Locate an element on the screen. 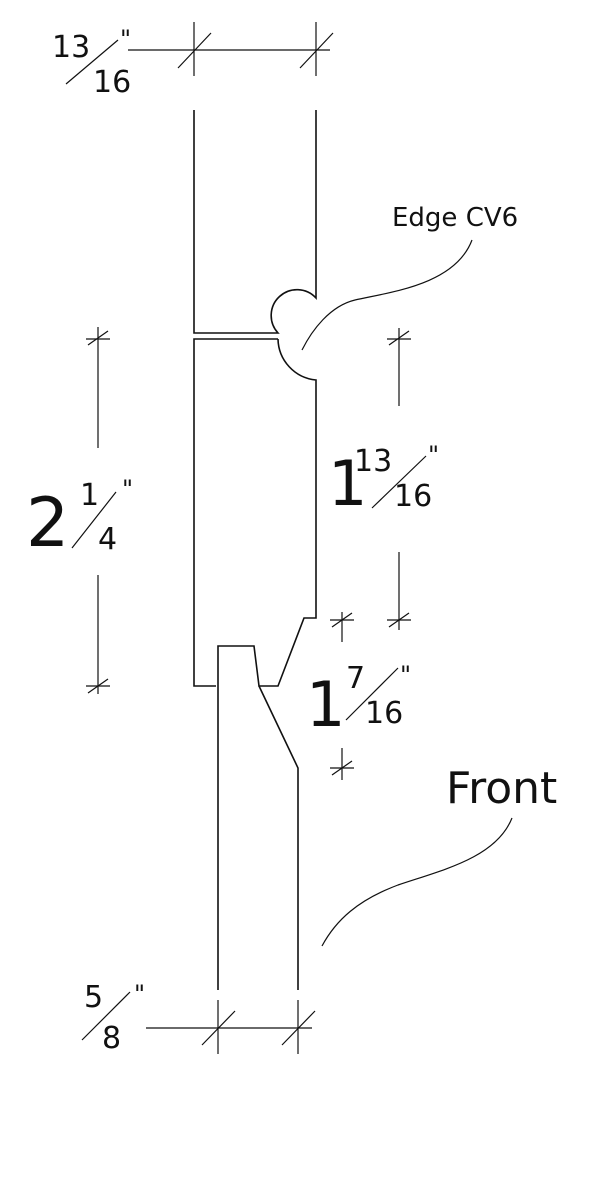  top-width-fraction-bar is located at coordinates (92, 62).